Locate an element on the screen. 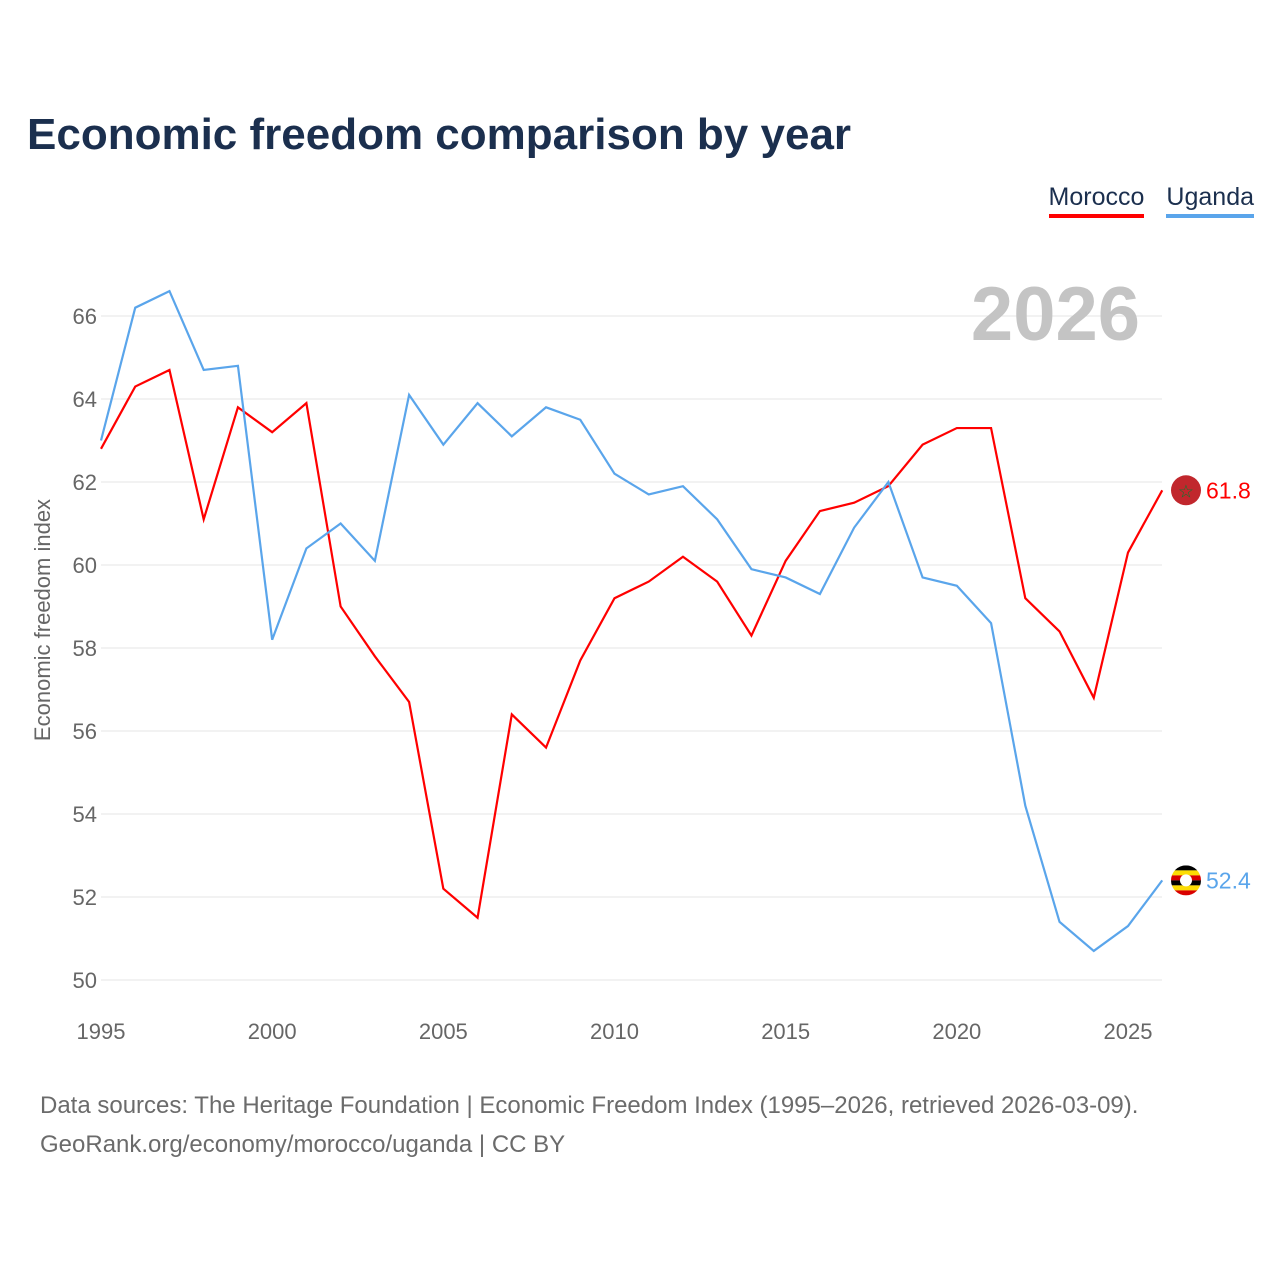  morocco-flag-icon: ☆ is located at coordinates (1186, 490).